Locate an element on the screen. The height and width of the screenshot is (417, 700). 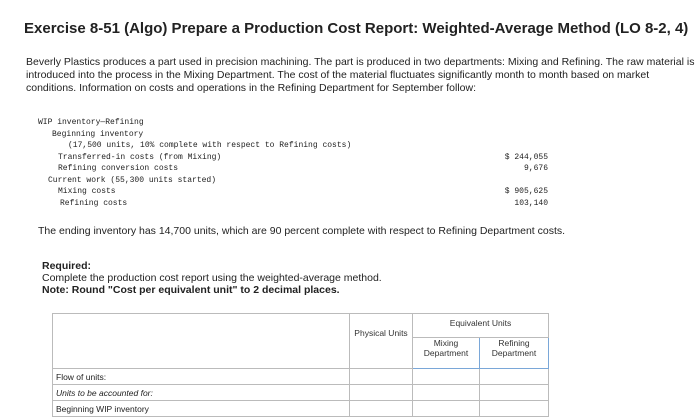
table-row: Units to be accounted for: is located at coordinates (300, 392).